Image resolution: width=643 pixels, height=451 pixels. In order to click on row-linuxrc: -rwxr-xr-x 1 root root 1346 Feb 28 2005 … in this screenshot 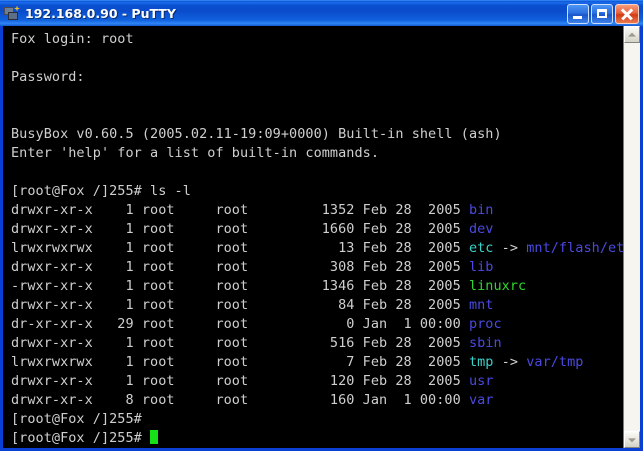, I will do `click(269, 286)`.